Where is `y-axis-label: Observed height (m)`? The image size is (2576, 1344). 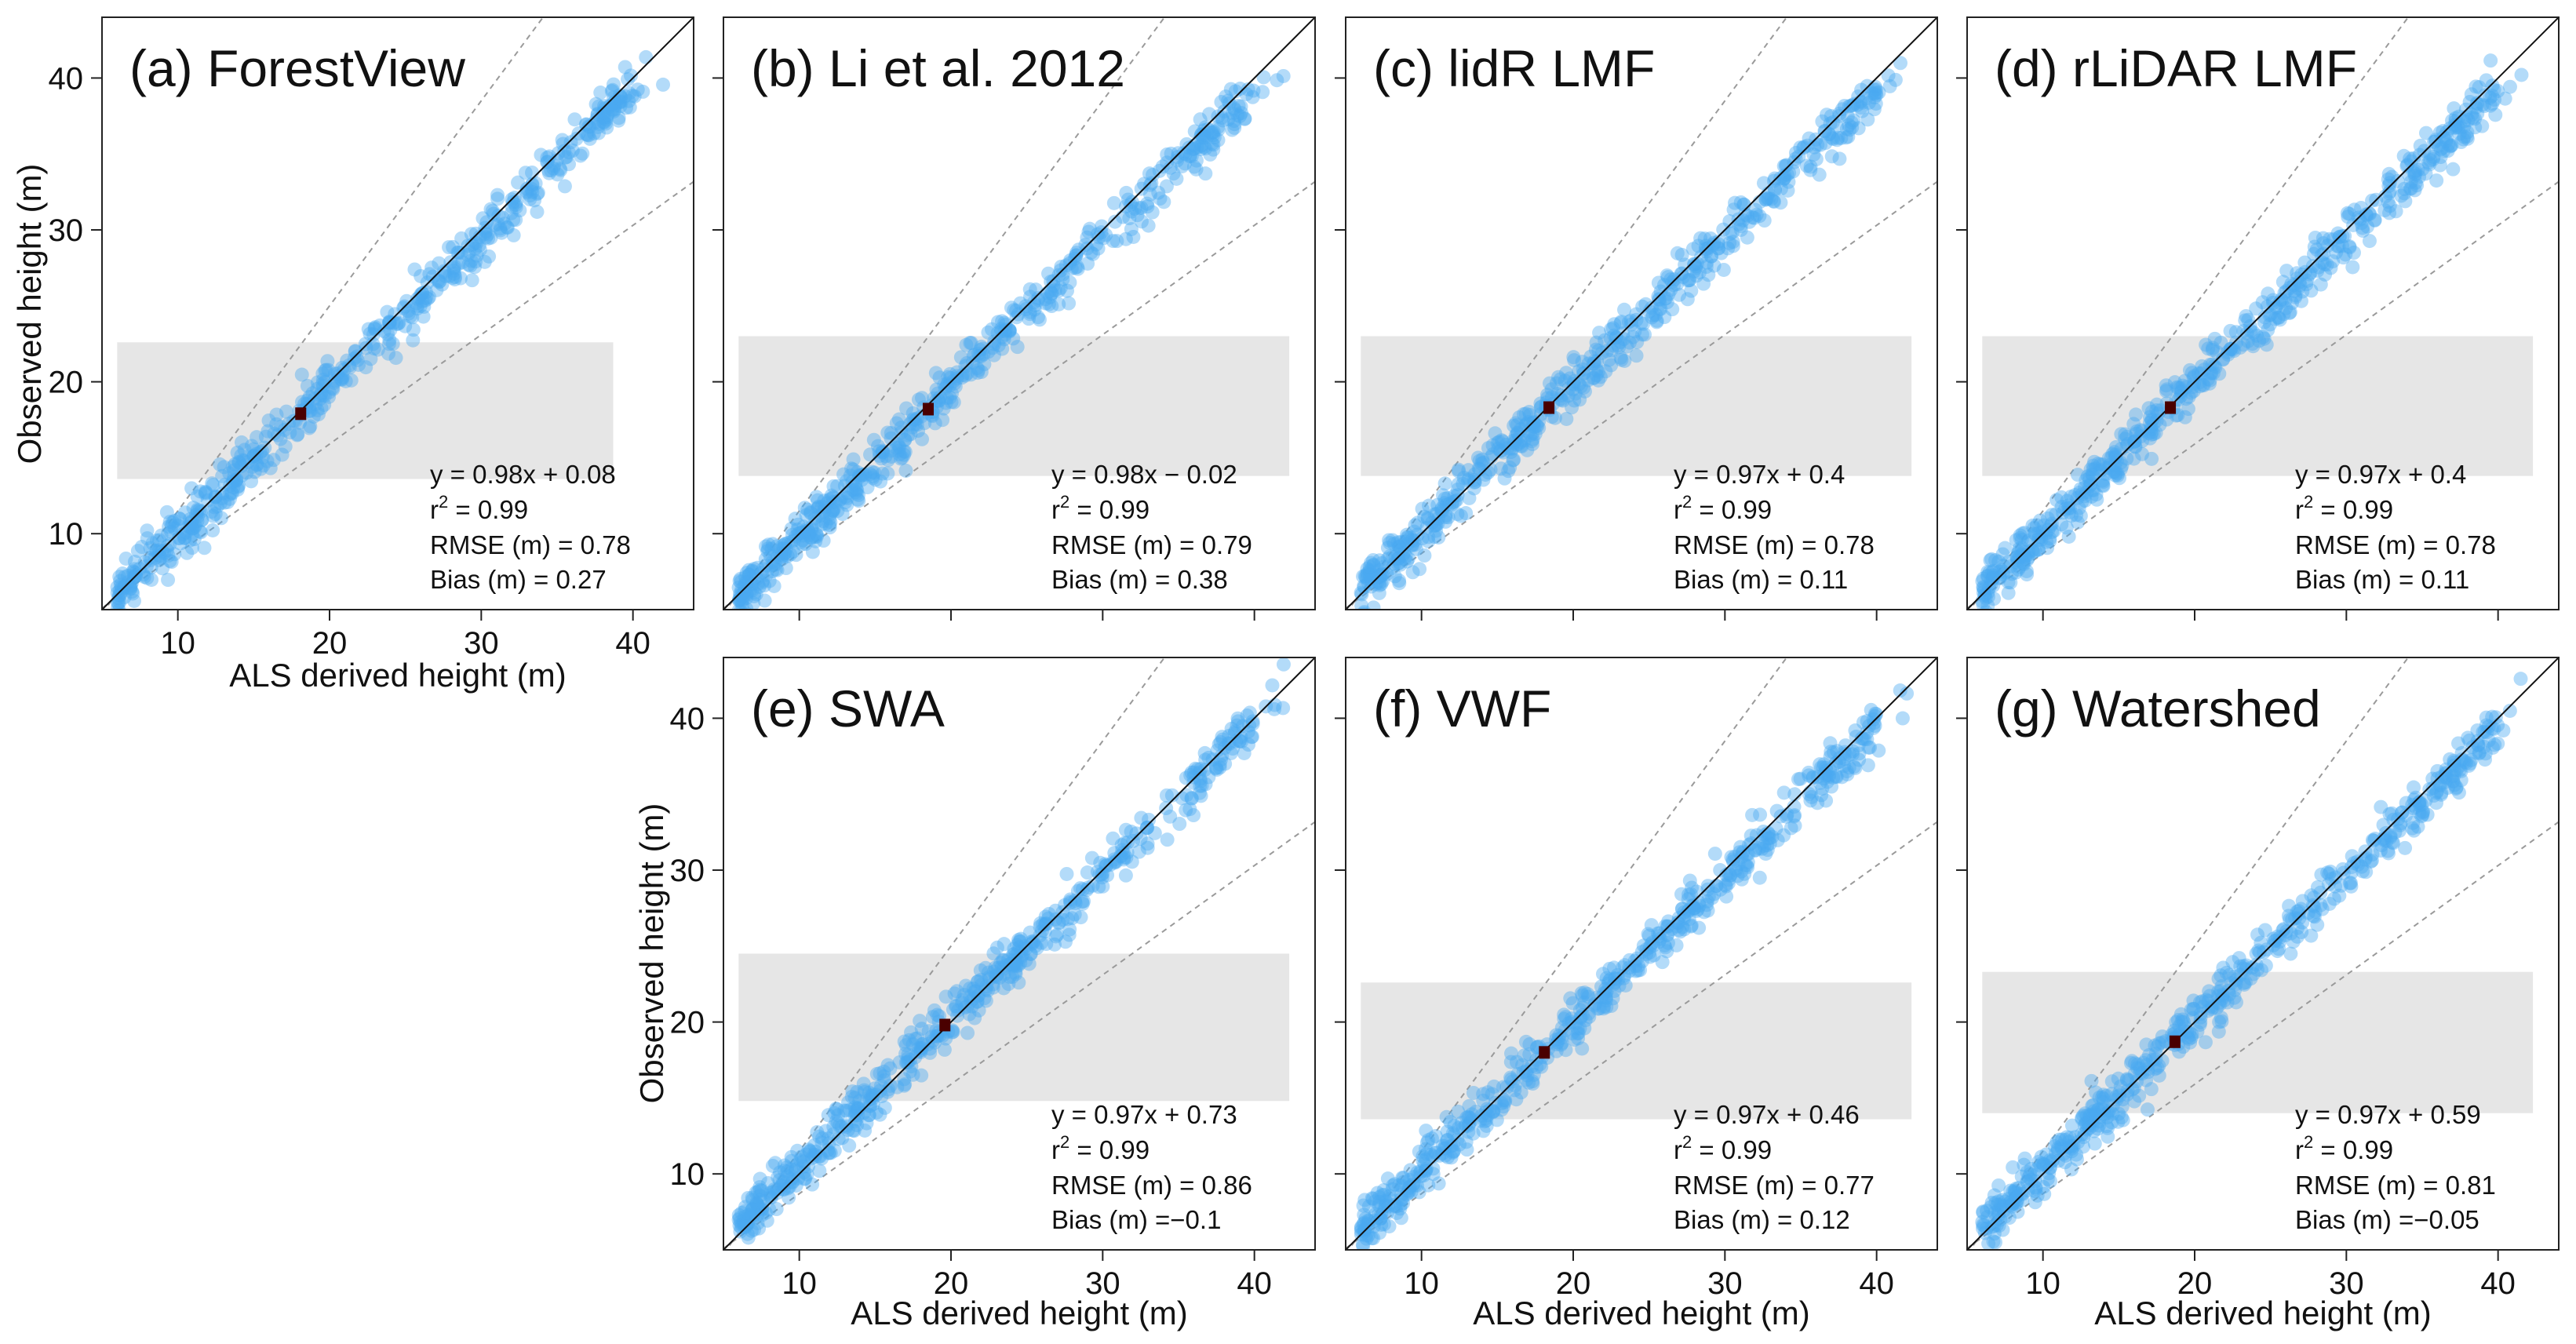 y-axis-label: Observed height (m) is located at coordinates (651, 953).